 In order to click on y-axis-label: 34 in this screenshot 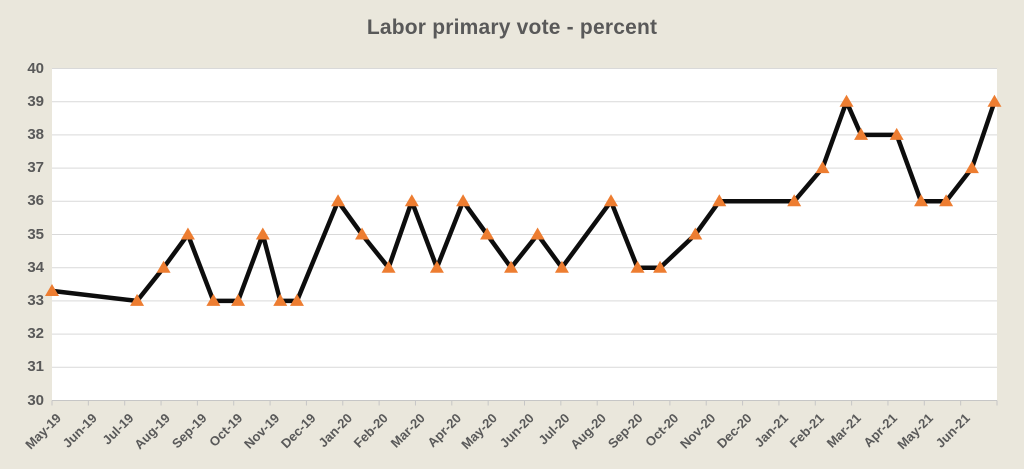, I will do `click(35, 267)`.